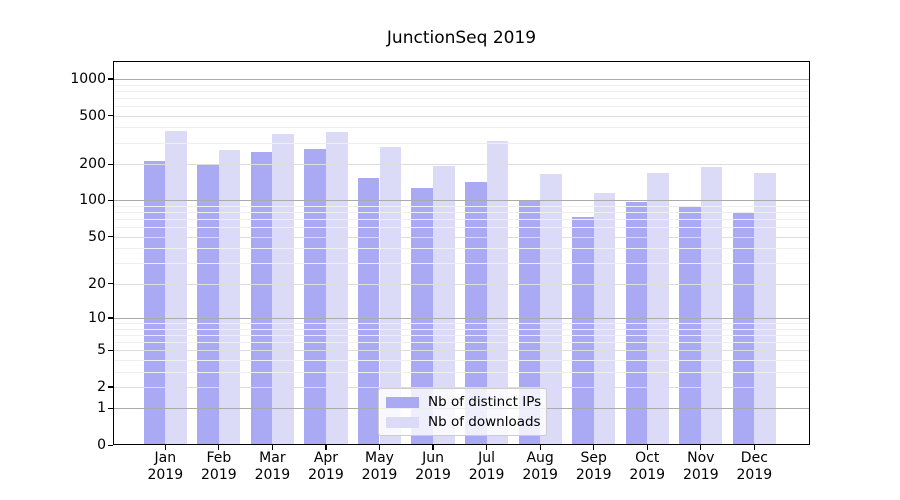 This screenshot has width=900, height=500. I want to click on y-tick-label-50: 50, so click(97, 236).